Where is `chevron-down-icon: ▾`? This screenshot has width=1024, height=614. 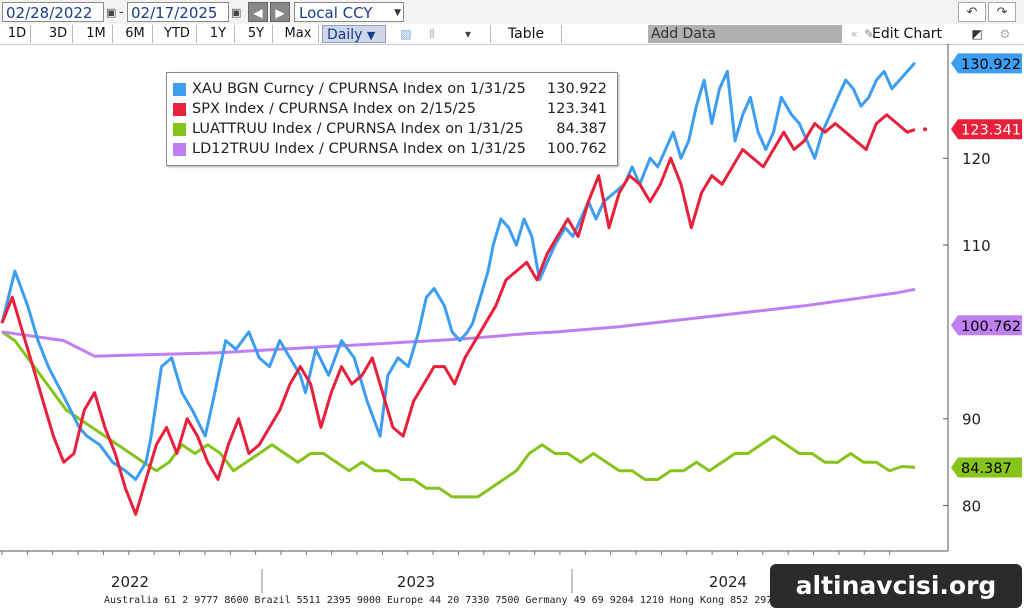
chevron-down-icon: ▾ is located at coordinates (468, 34).